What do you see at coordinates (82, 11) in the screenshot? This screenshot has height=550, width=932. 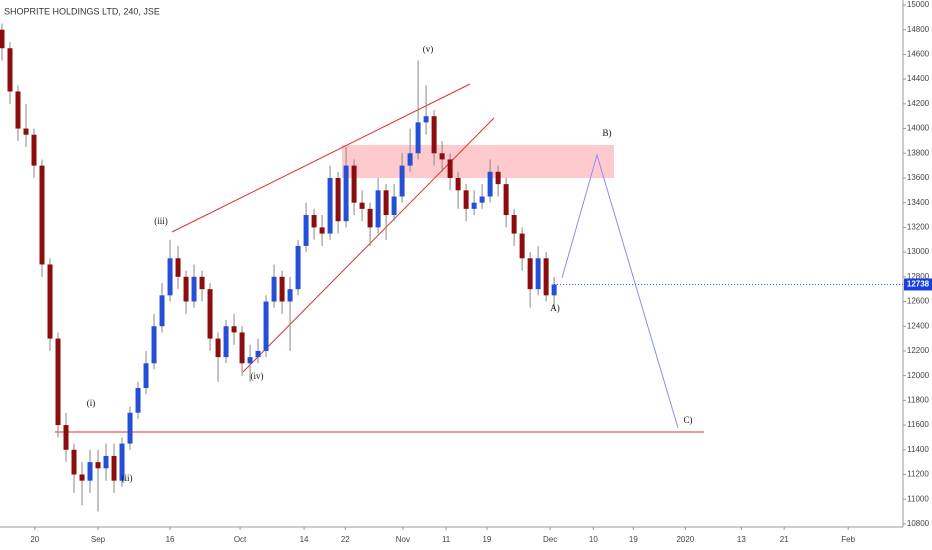 I see `chart-title: SHOPRITE HOLDINGS LTD, 240, JSE` at bounding box center [82, 11].